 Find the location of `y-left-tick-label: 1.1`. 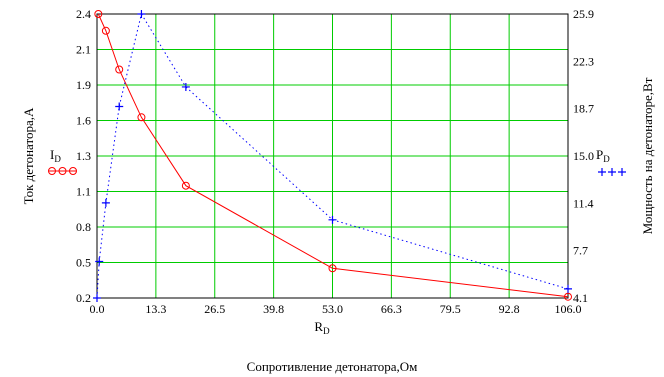

y-left-tick-label: 1.1 is located at coordinates (83, 192).